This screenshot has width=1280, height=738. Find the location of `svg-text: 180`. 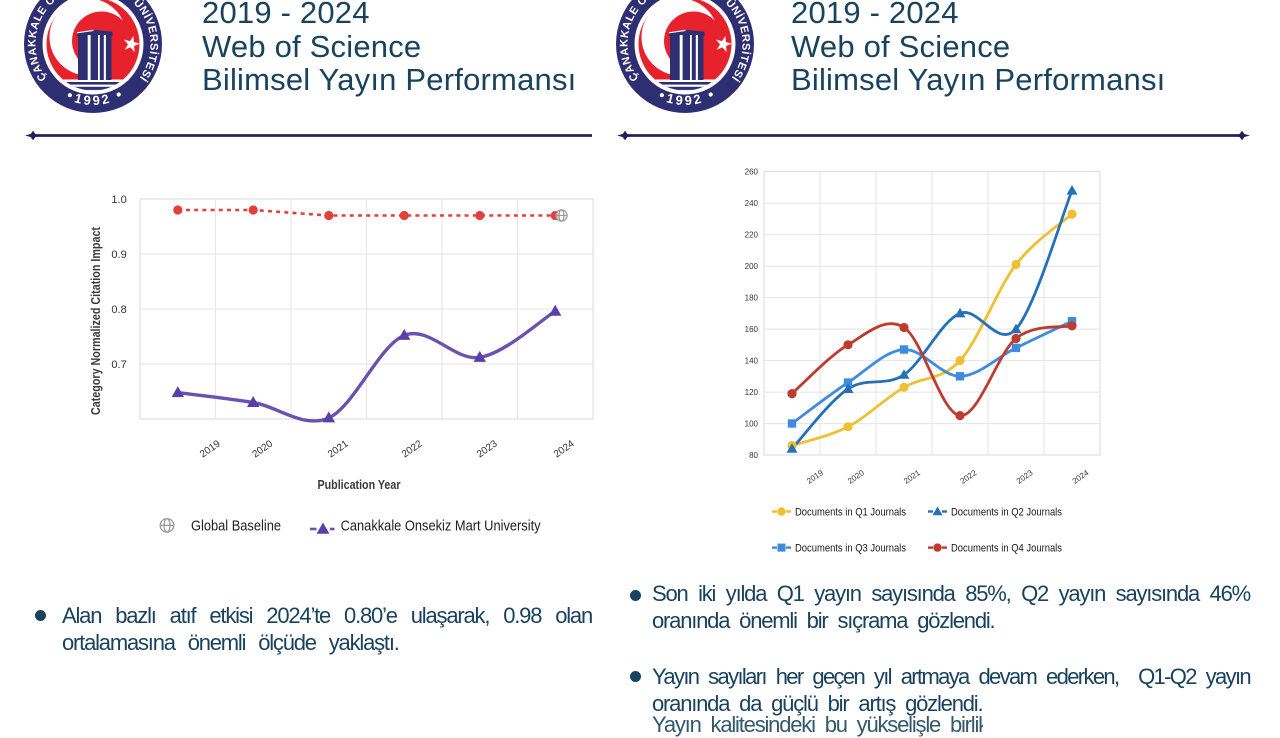

svg-text: 180 is located at coordinates (752, 297).